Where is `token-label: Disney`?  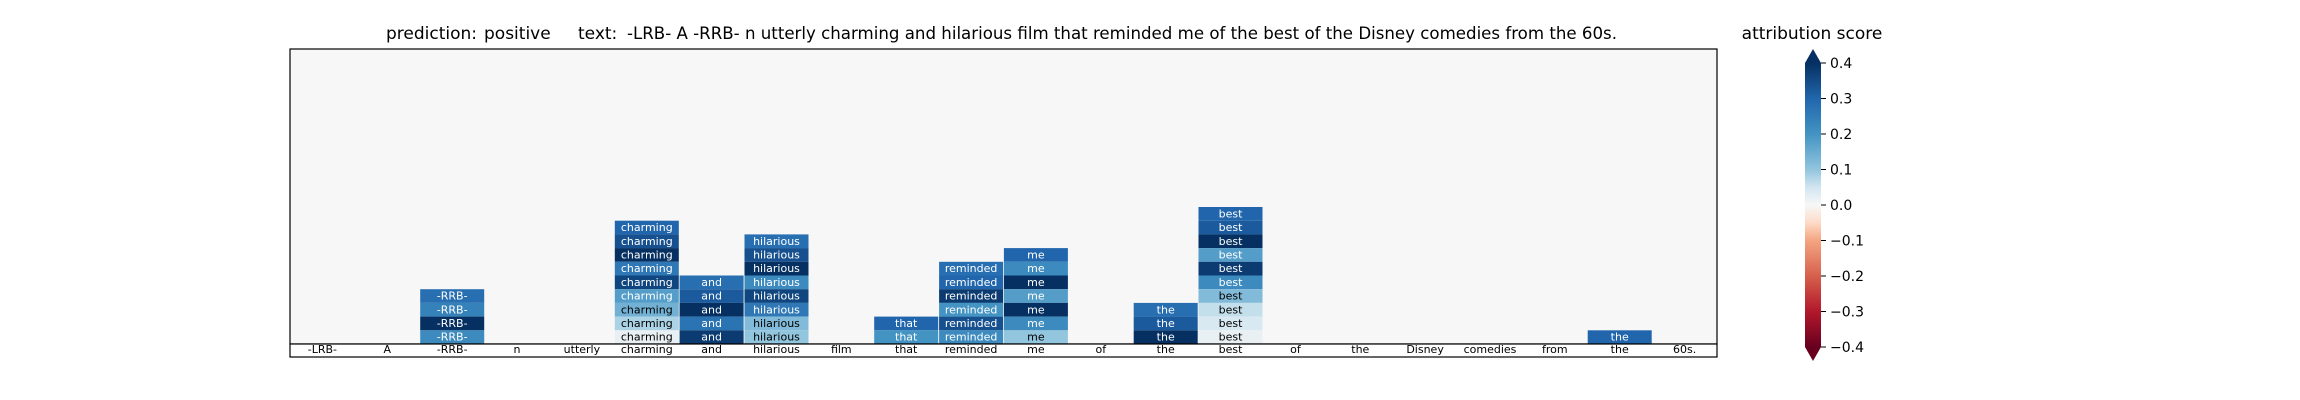 token-label: Disney is located at coordinates (1425, 349).